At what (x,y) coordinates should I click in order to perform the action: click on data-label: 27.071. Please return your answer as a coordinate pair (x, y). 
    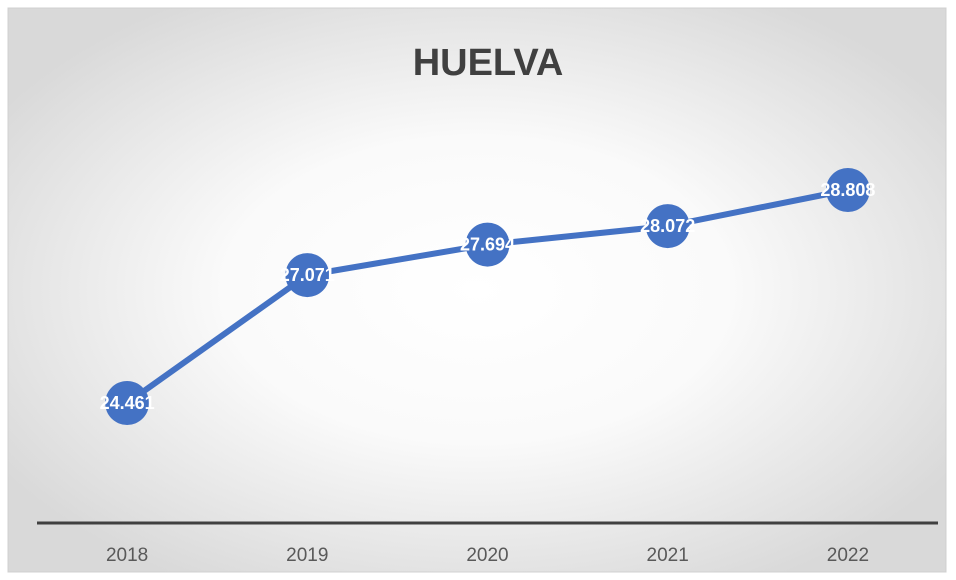
    Looking at the image, I should click on (307, 275).